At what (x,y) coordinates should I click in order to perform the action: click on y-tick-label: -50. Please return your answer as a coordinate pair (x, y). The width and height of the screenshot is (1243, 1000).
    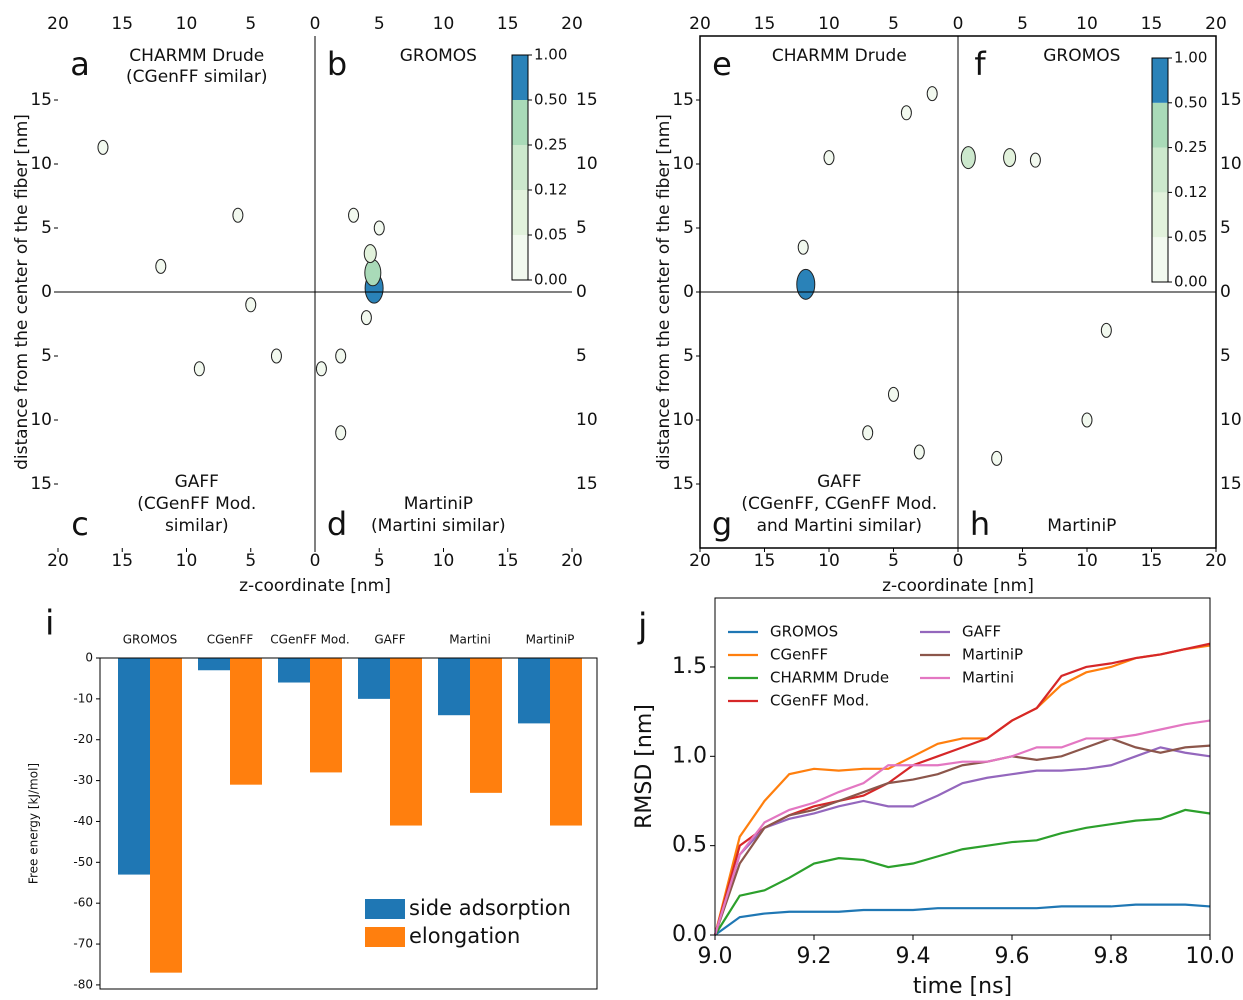
    Looking at the image, I should click on (83, 862).